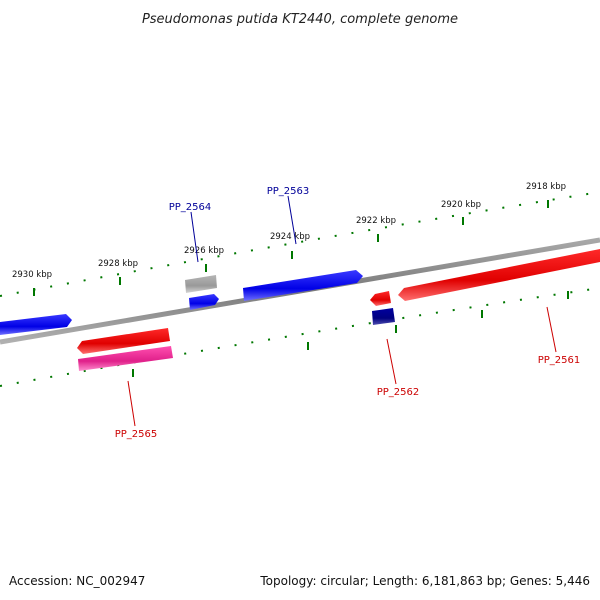  What do you see at coordinates (559, 360) in the screenshot?
I see `gene-label-pp-2561: PP_2561` at bounding box center [559, 360].